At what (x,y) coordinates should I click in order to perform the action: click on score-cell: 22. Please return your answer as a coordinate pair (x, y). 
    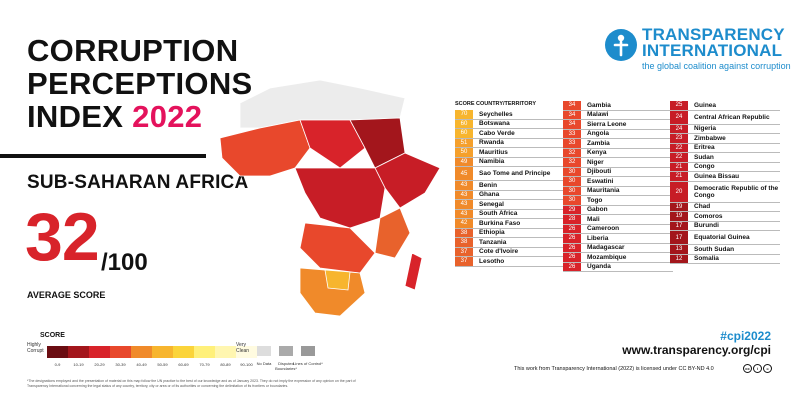
    Looking at the image, I should click on (679, 147).